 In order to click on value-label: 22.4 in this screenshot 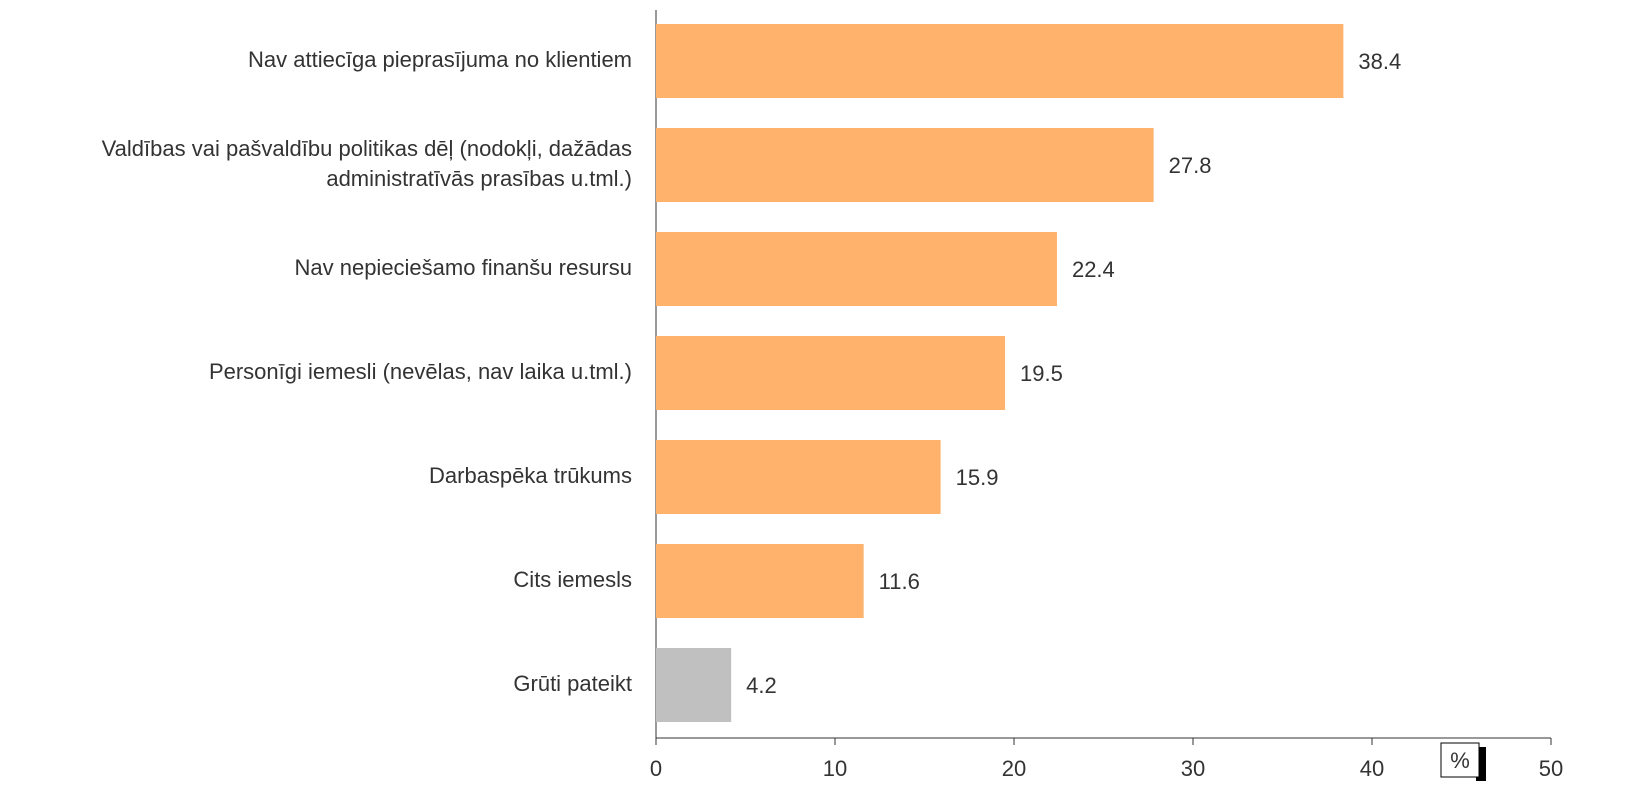, I will do `click(1093, 269)`.